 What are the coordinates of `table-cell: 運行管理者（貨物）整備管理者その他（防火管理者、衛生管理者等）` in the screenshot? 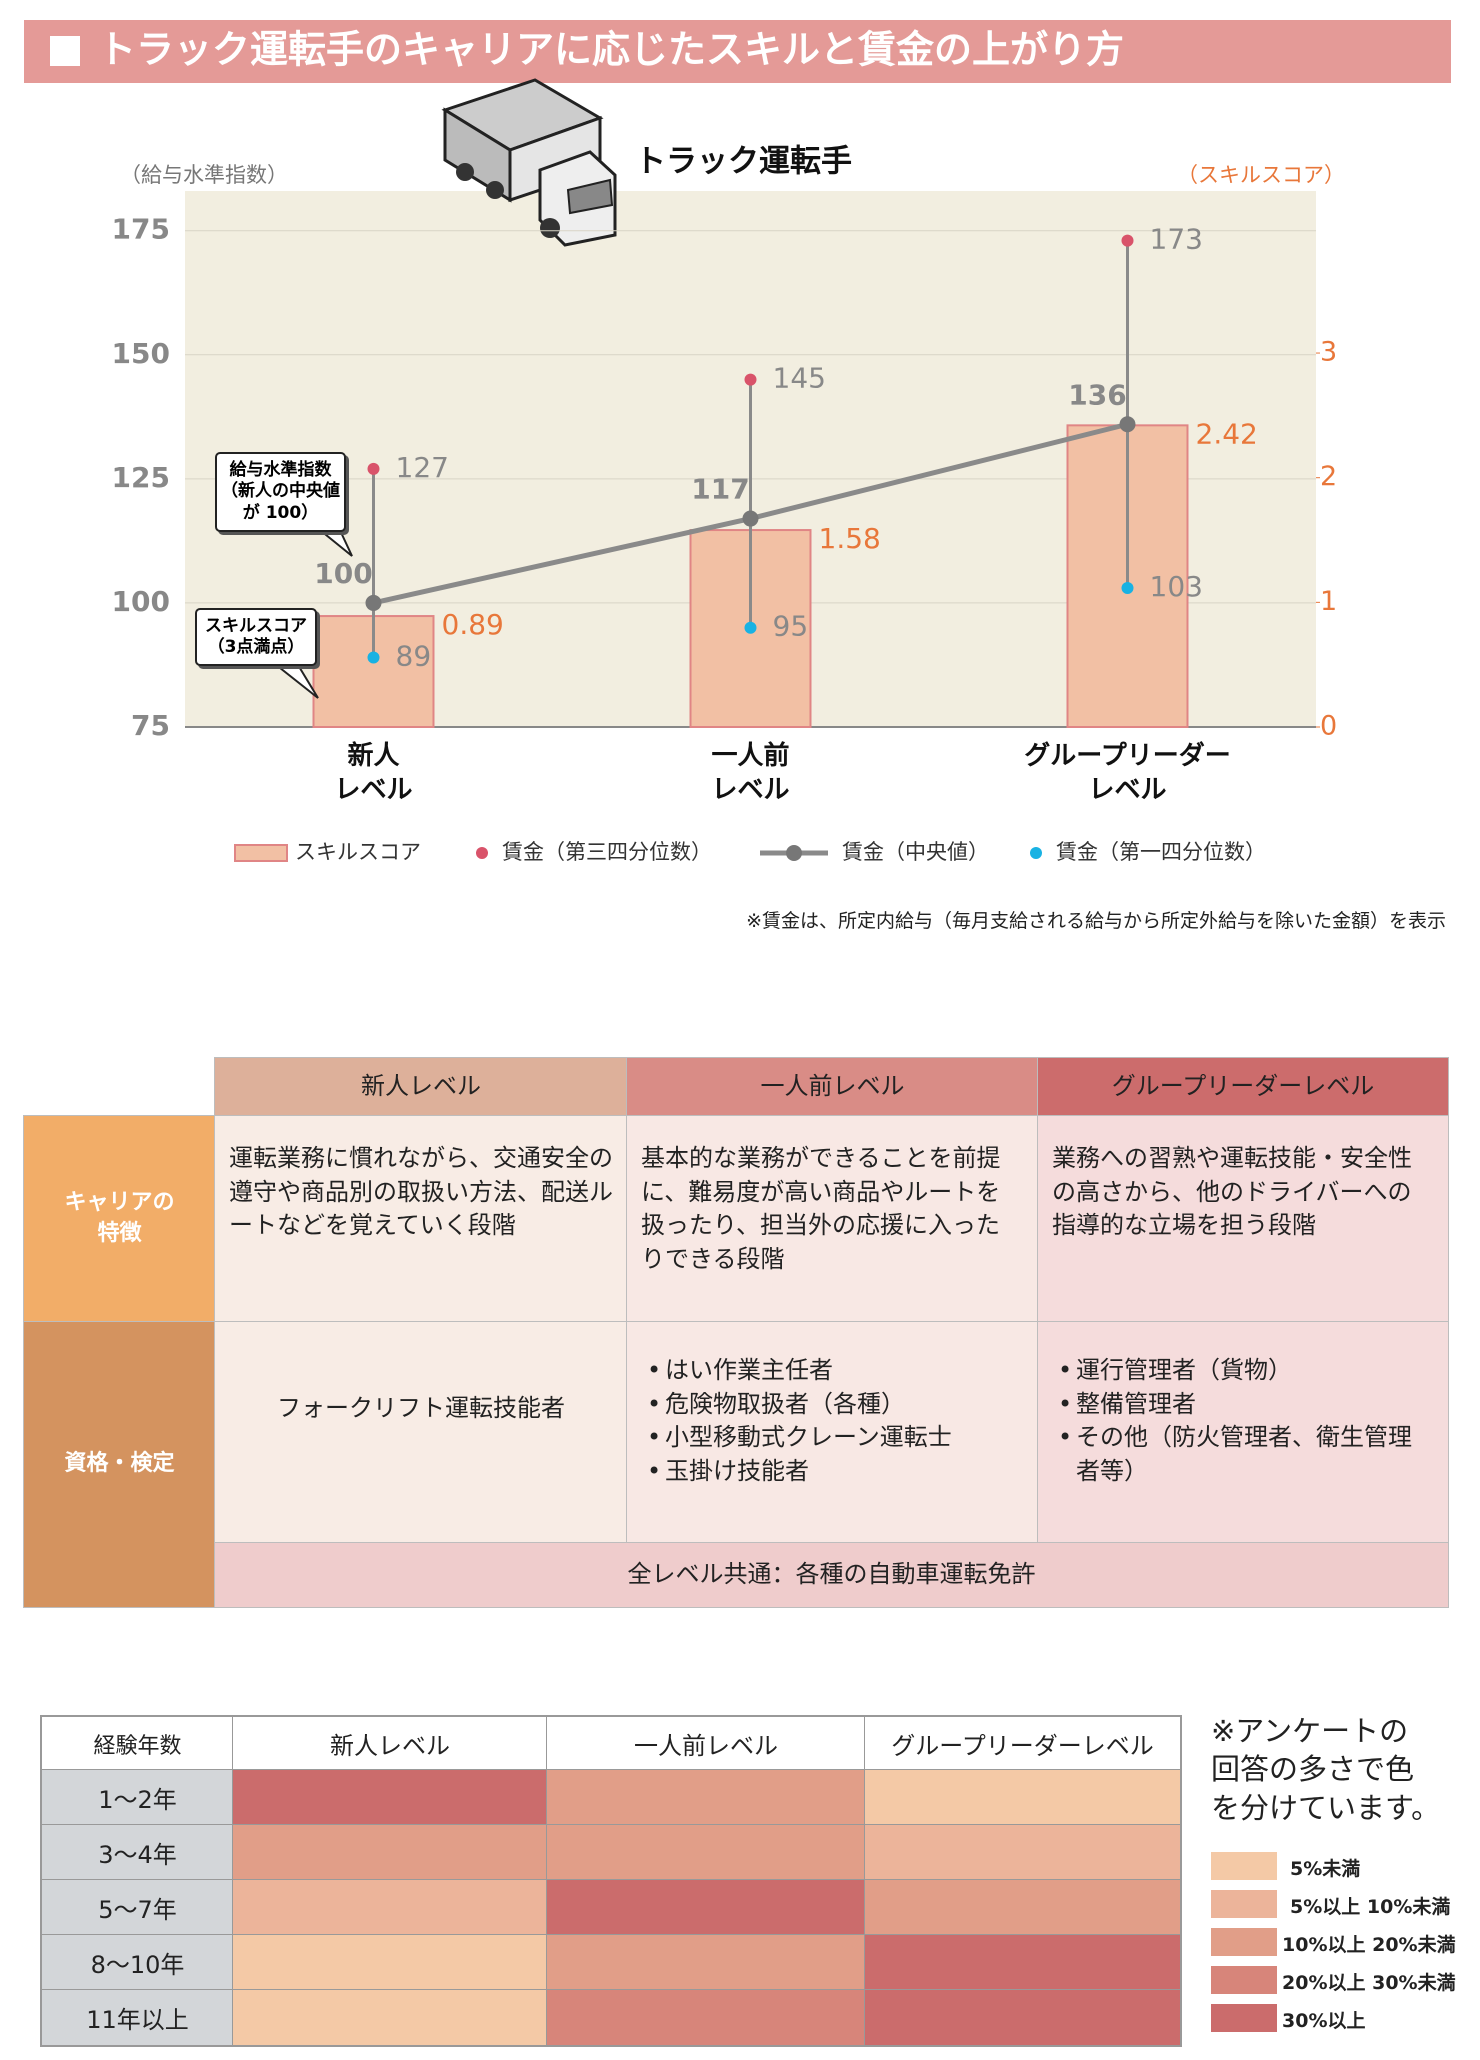 It's located at (1243, 1432).